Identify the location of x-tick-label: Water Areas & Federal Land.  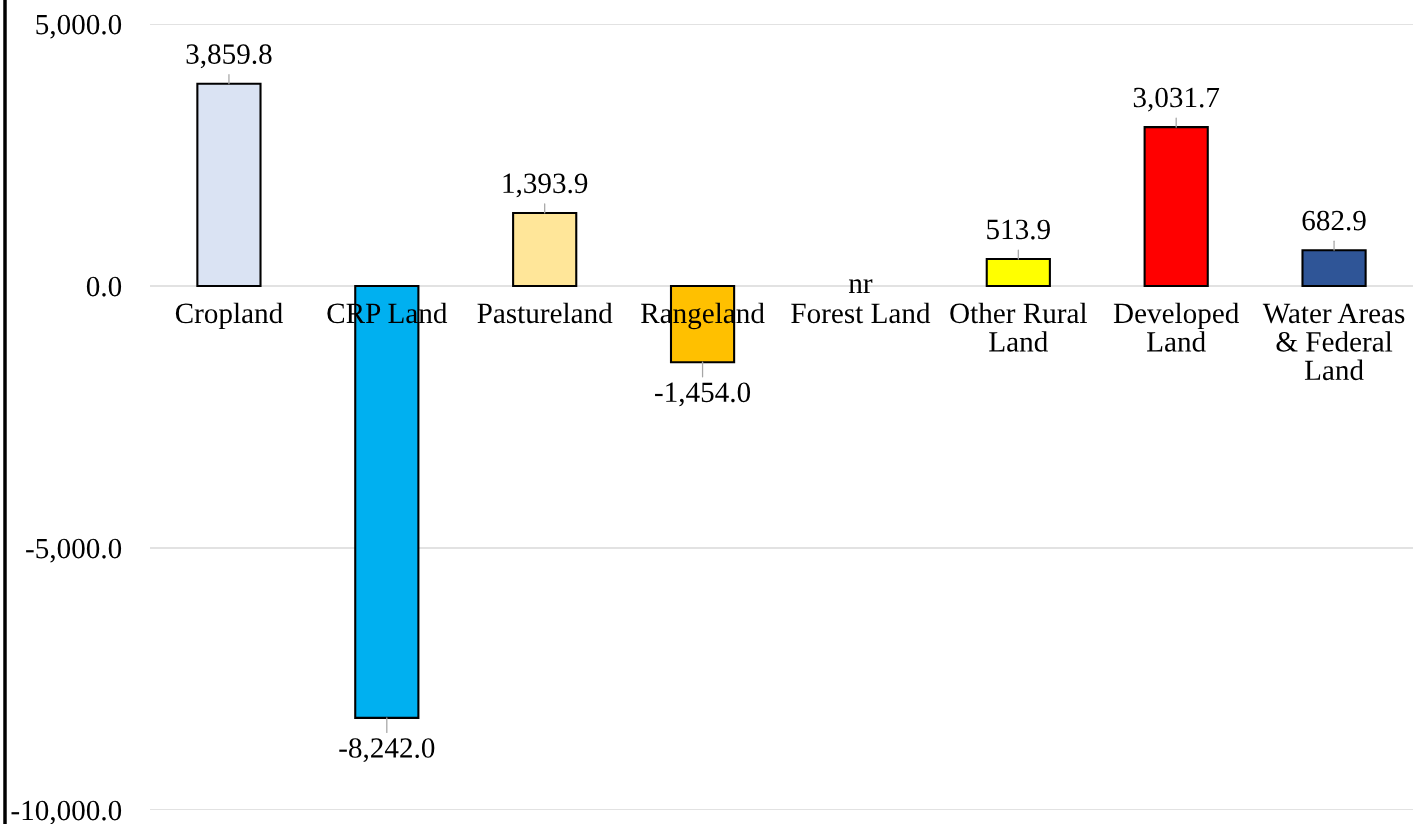
(1333, 342).